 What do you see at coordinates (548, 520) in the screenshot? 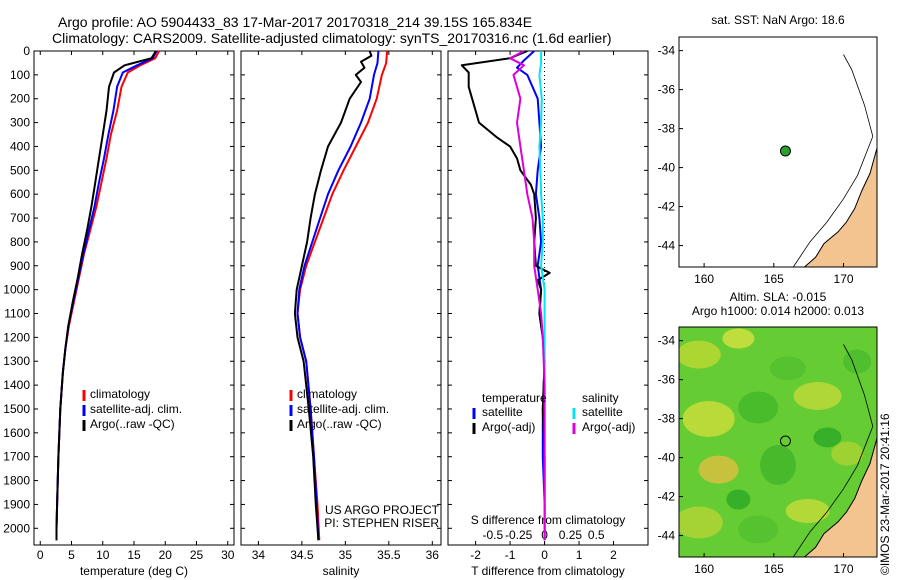
I see `x2-axis-label: S difference from climatology` at bounding box center [548, 520].